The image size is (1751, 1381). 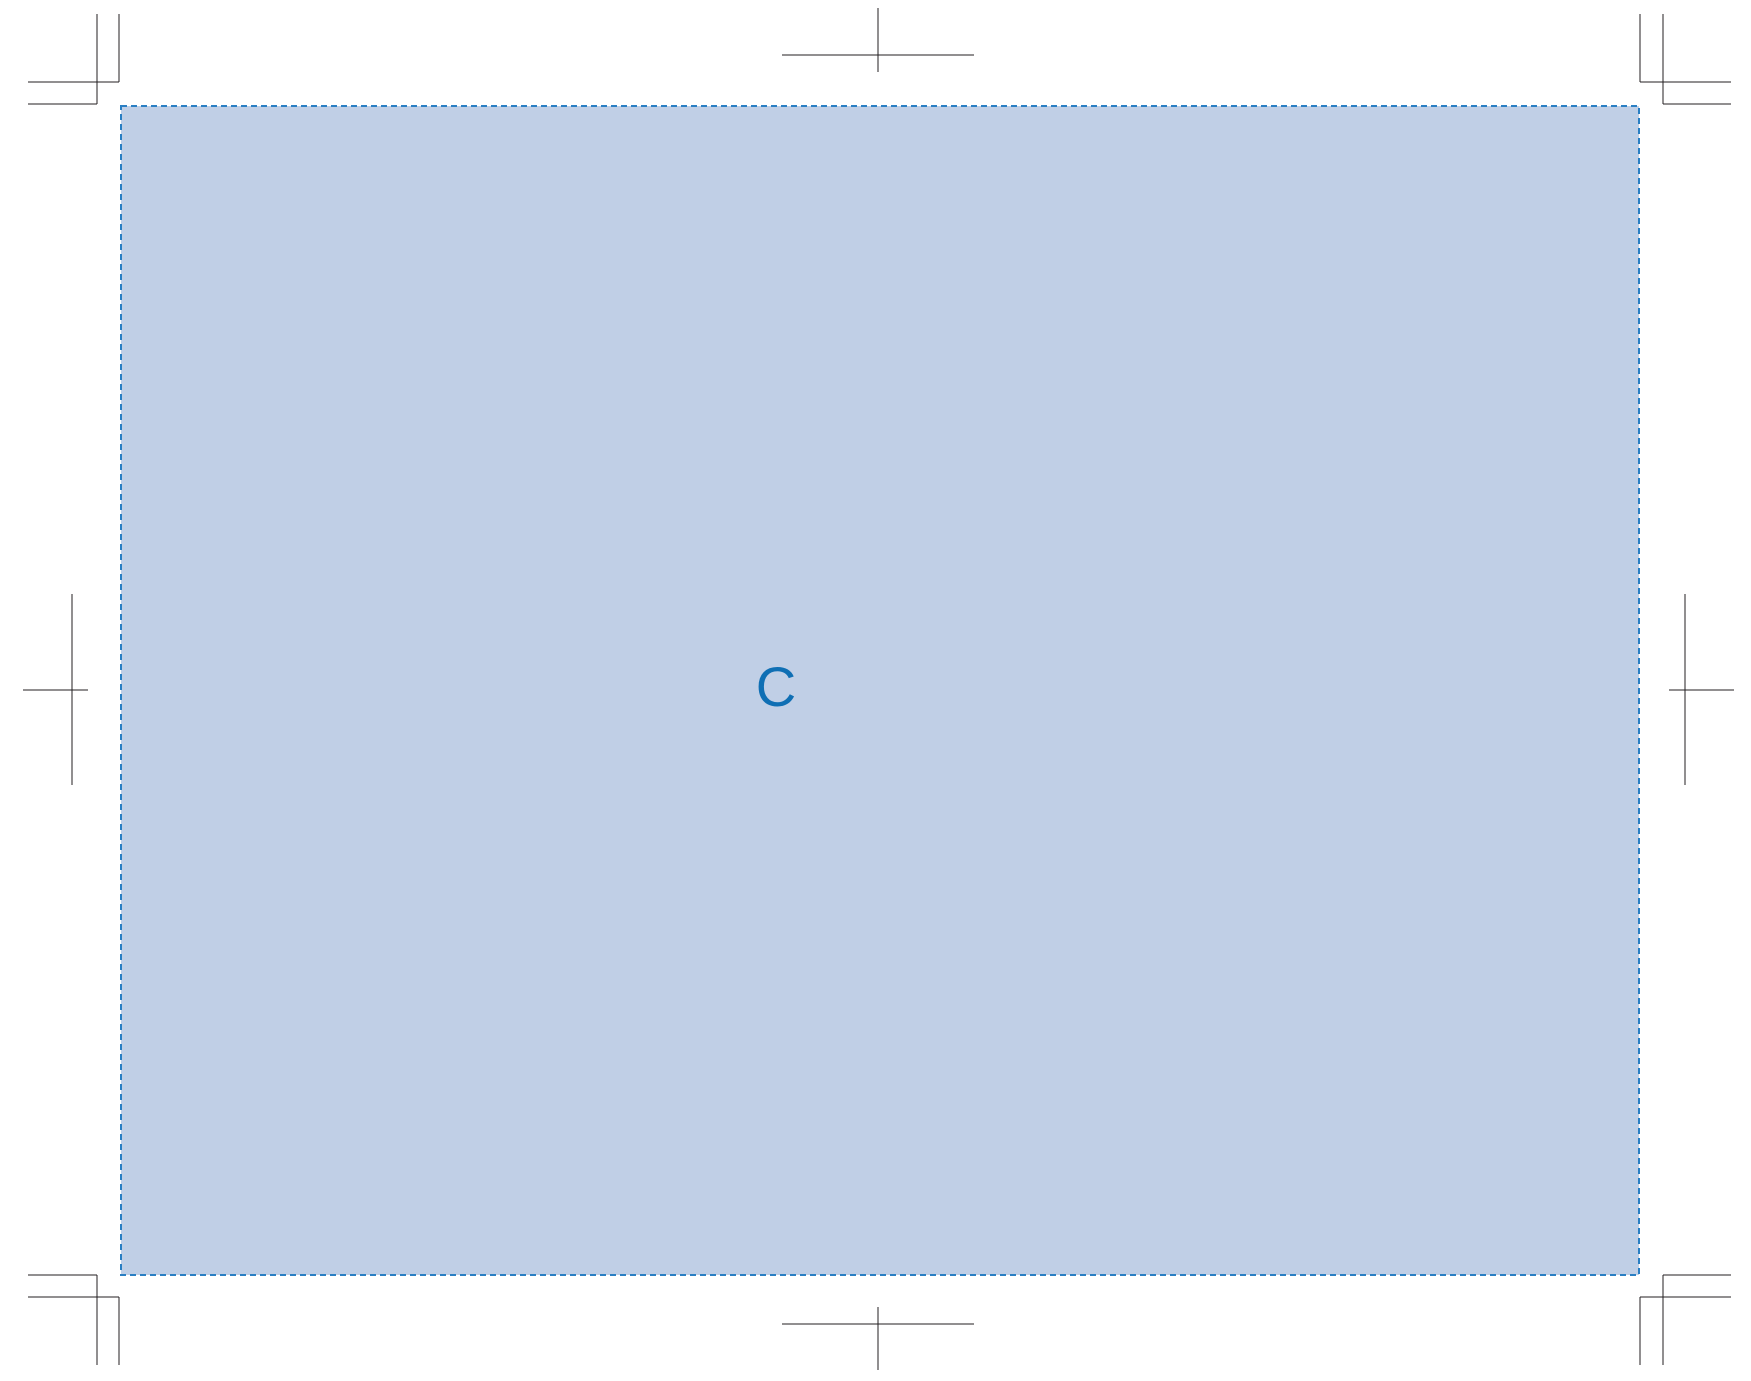 I want to click on registration-mark-right, so click(x=1701, y=689).